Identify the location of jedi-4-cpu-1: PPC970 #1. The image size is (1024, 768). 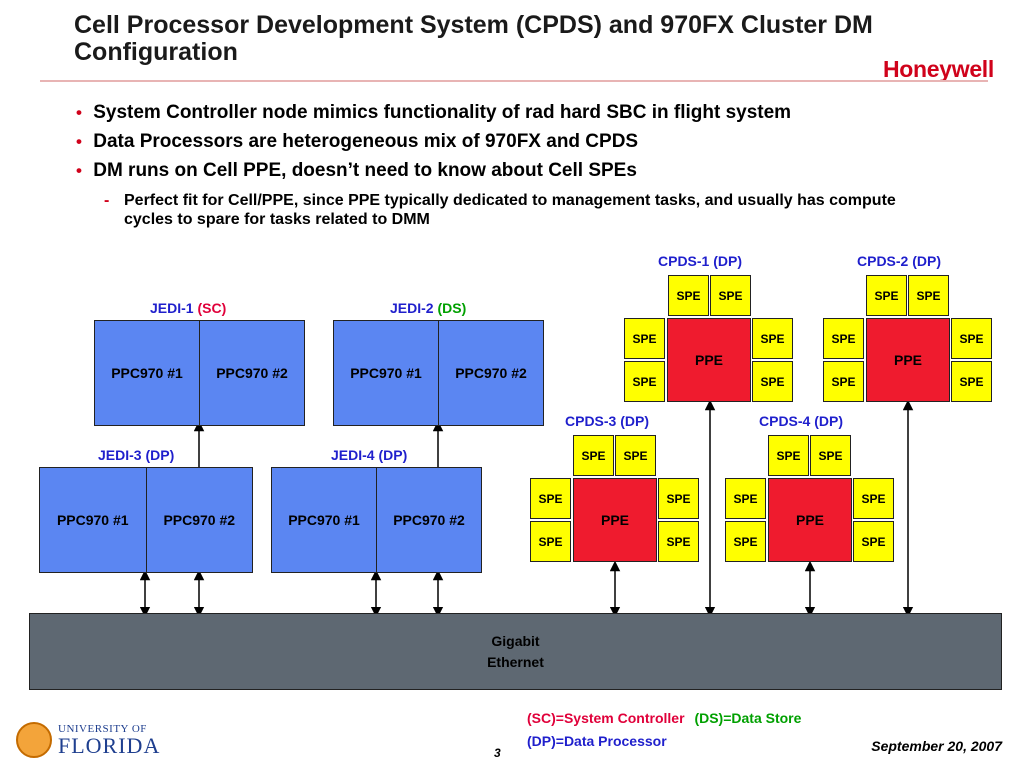
(324, 520).